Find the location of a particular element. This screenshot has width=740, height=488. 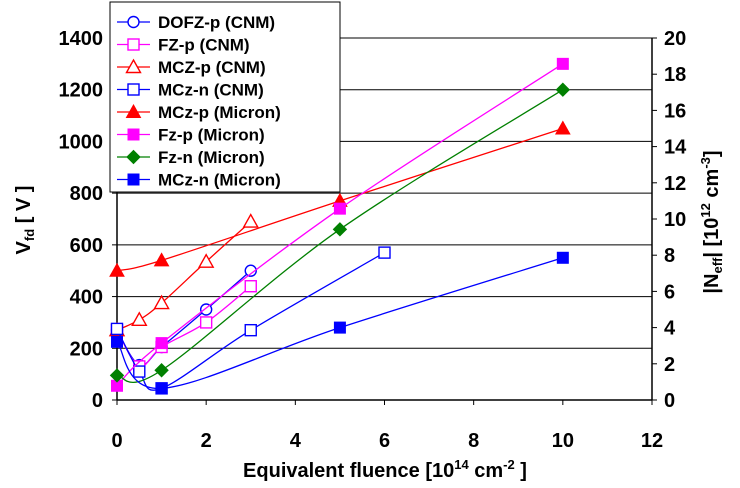

y-tick-label: 200 is located at coordinates (86, 349).